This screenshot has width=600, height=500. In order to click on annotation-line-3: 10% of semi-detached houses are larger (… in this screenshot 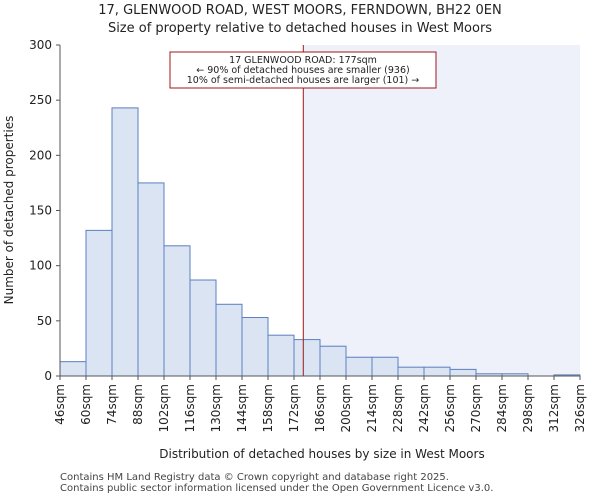, I will do `click(303, 80)`.